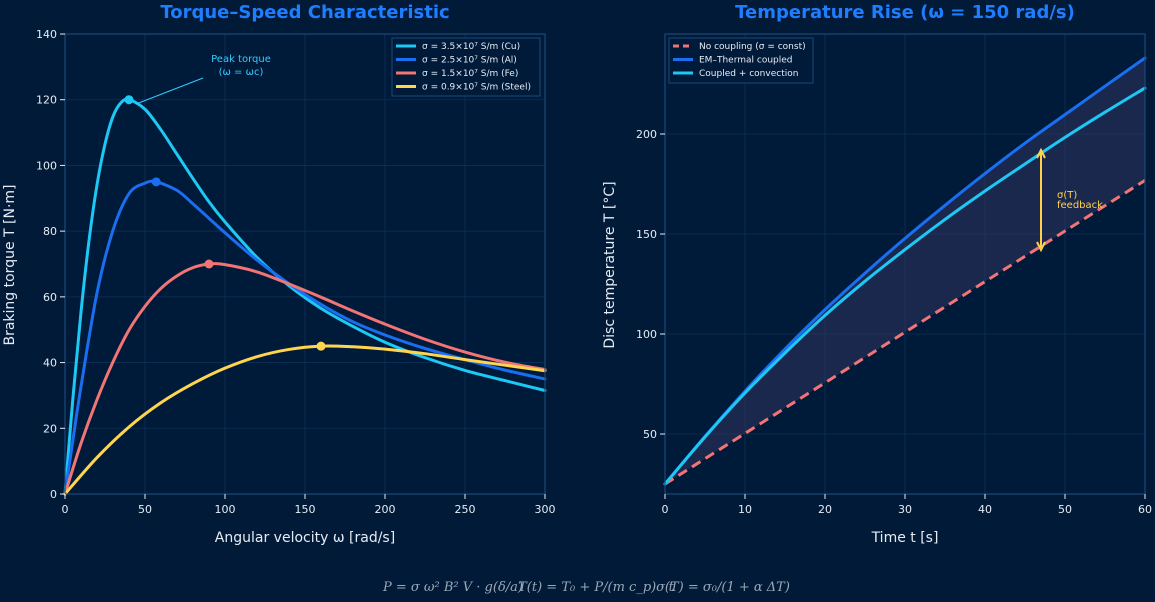 This screenshot has width=1155, height=602. What do you see at coordinates (304, 12) in the screenshot?
I see `torque-title: Torque–Speed Characteristic` at bounding box center [304, 12].